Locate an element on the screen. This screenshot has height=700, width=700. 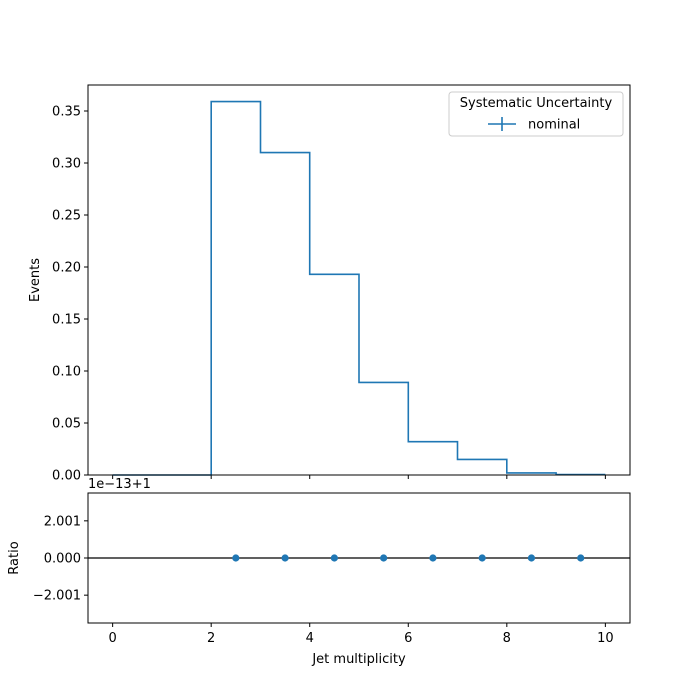
main-y-axis-label: Events is located at coordinates (35, 280).